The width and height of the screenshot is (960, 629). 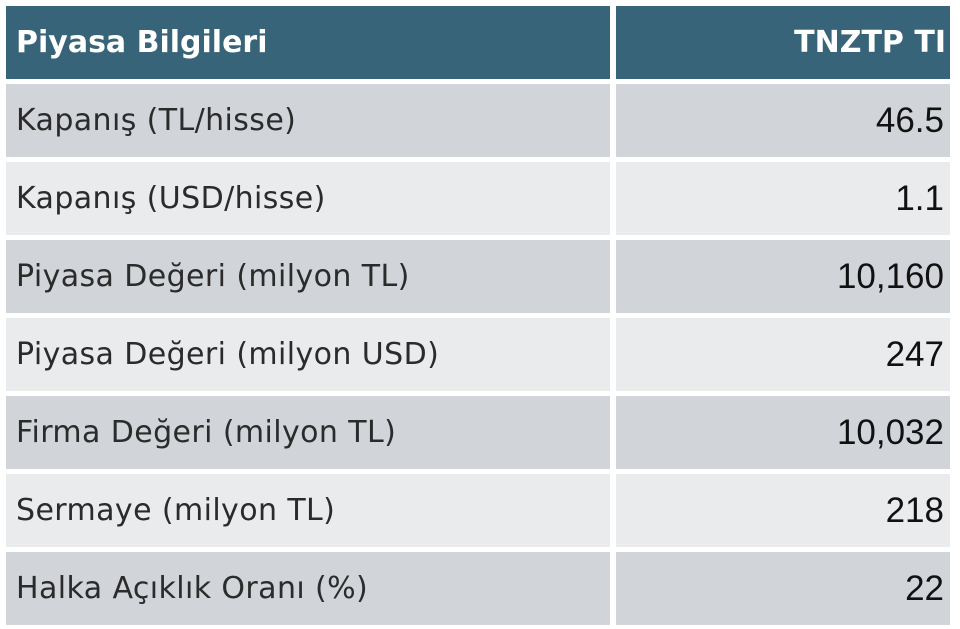 I want to click on row-label: Piyasa Değeri (milyon USD), so click(x=308, y=354).